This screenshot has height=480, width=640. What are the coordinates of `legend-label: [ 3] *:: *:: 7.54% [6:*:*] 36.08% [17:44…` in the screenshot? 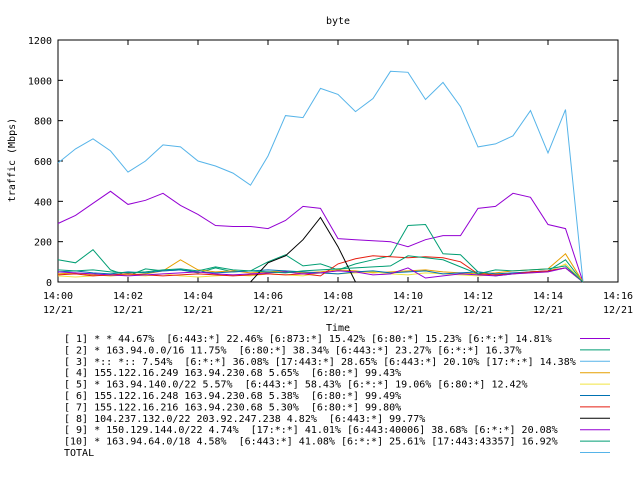 It's located at (320, 362).